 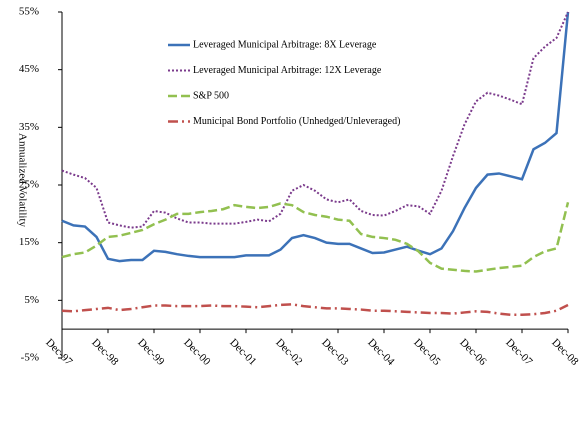 What do you see at coordinates (381, 353) in the screenshot?
I see `x-tick-label: Dec-04` at bounding box center [381, 353].